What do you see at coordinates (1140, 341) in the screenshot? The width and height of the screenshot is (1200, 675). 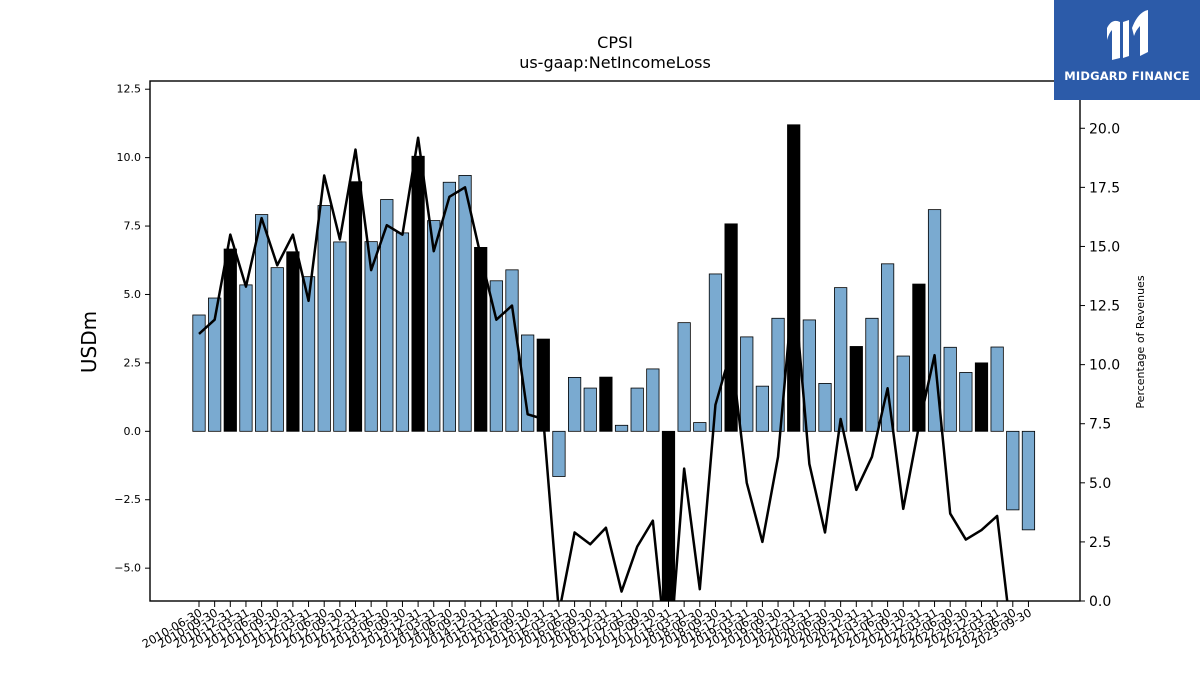 I see `y2-axis-label: Percentage of Revenues` at bounding box center [1140, 341].